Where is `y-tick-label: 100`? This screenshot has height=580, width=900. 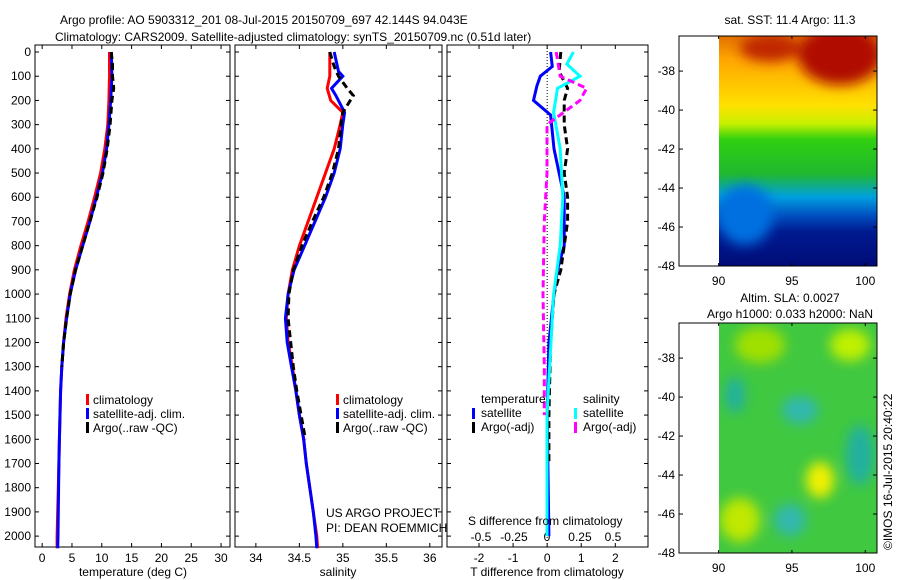
y-tick-label: 100 is located at coordinates (21, 76).